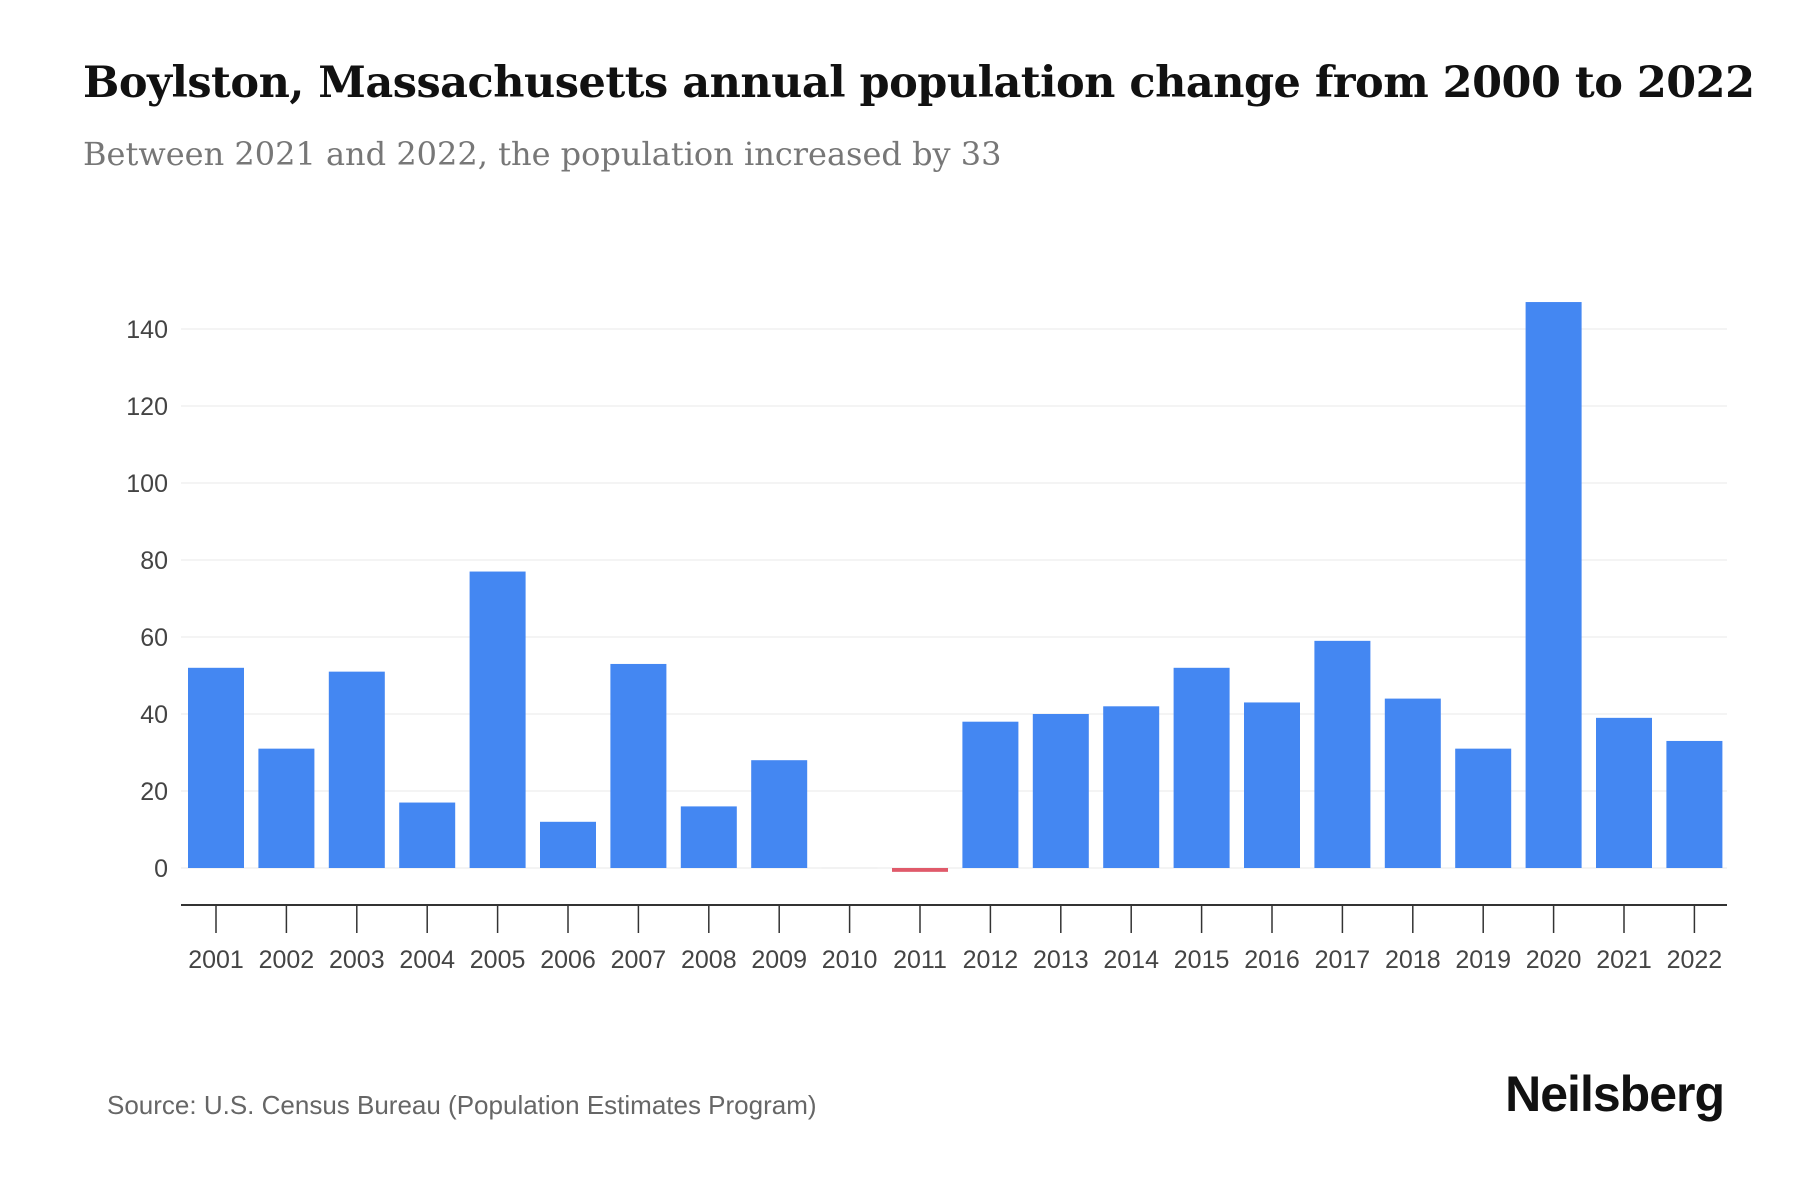 The image size is (1800, 1200). What do you see at coordinates (1272, 960) in the screenshot?
I see `x-tick-label: 2016` at bounding box center [1272, 960].